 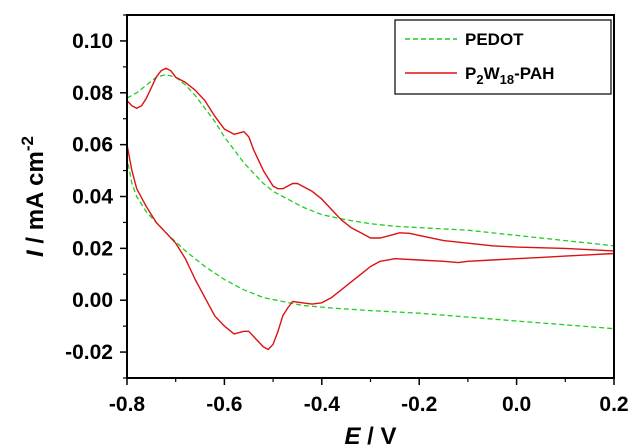 I want to click on legend-label: PEDOT, so click(x=494, y=39).